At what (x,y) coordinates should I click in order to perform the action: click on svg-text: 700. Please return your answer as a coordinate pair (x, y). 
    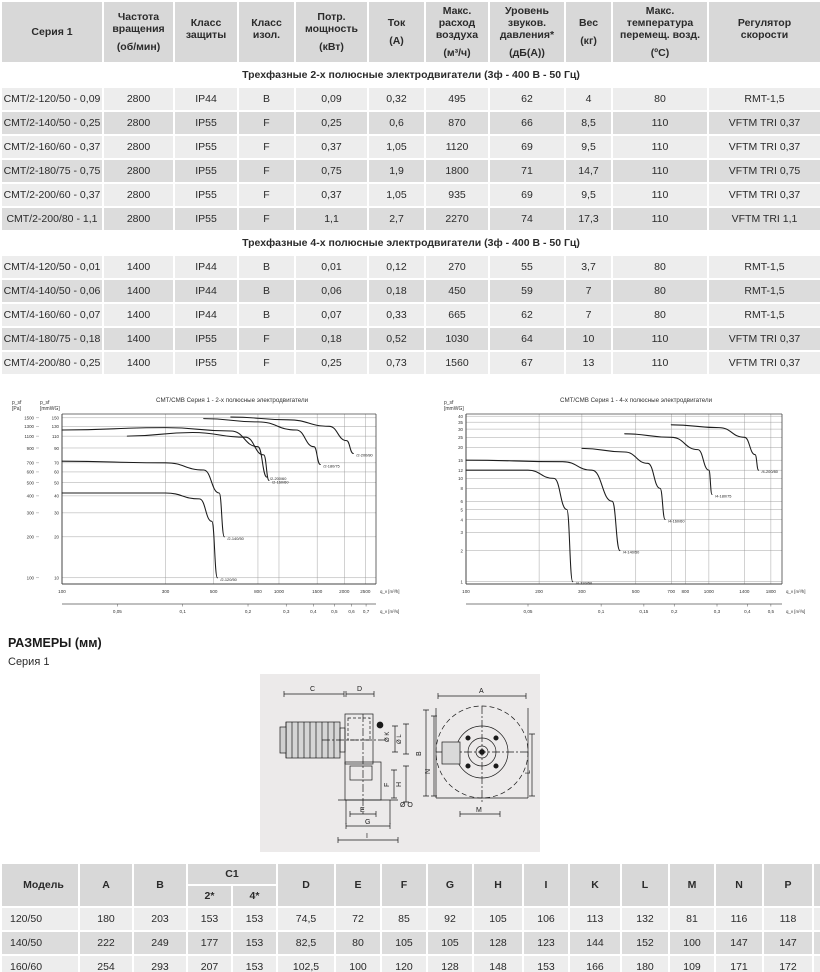
    Looking at the image, I should click on (671, 591).